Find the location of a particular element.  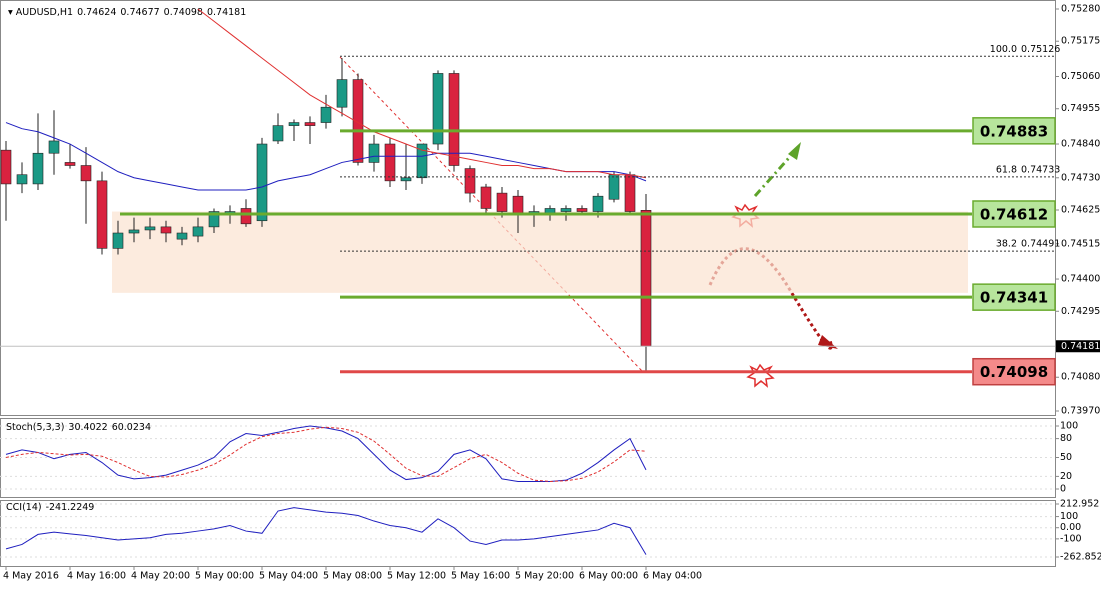

y-tick-label: -100 is located at coordinates (1071, 538).